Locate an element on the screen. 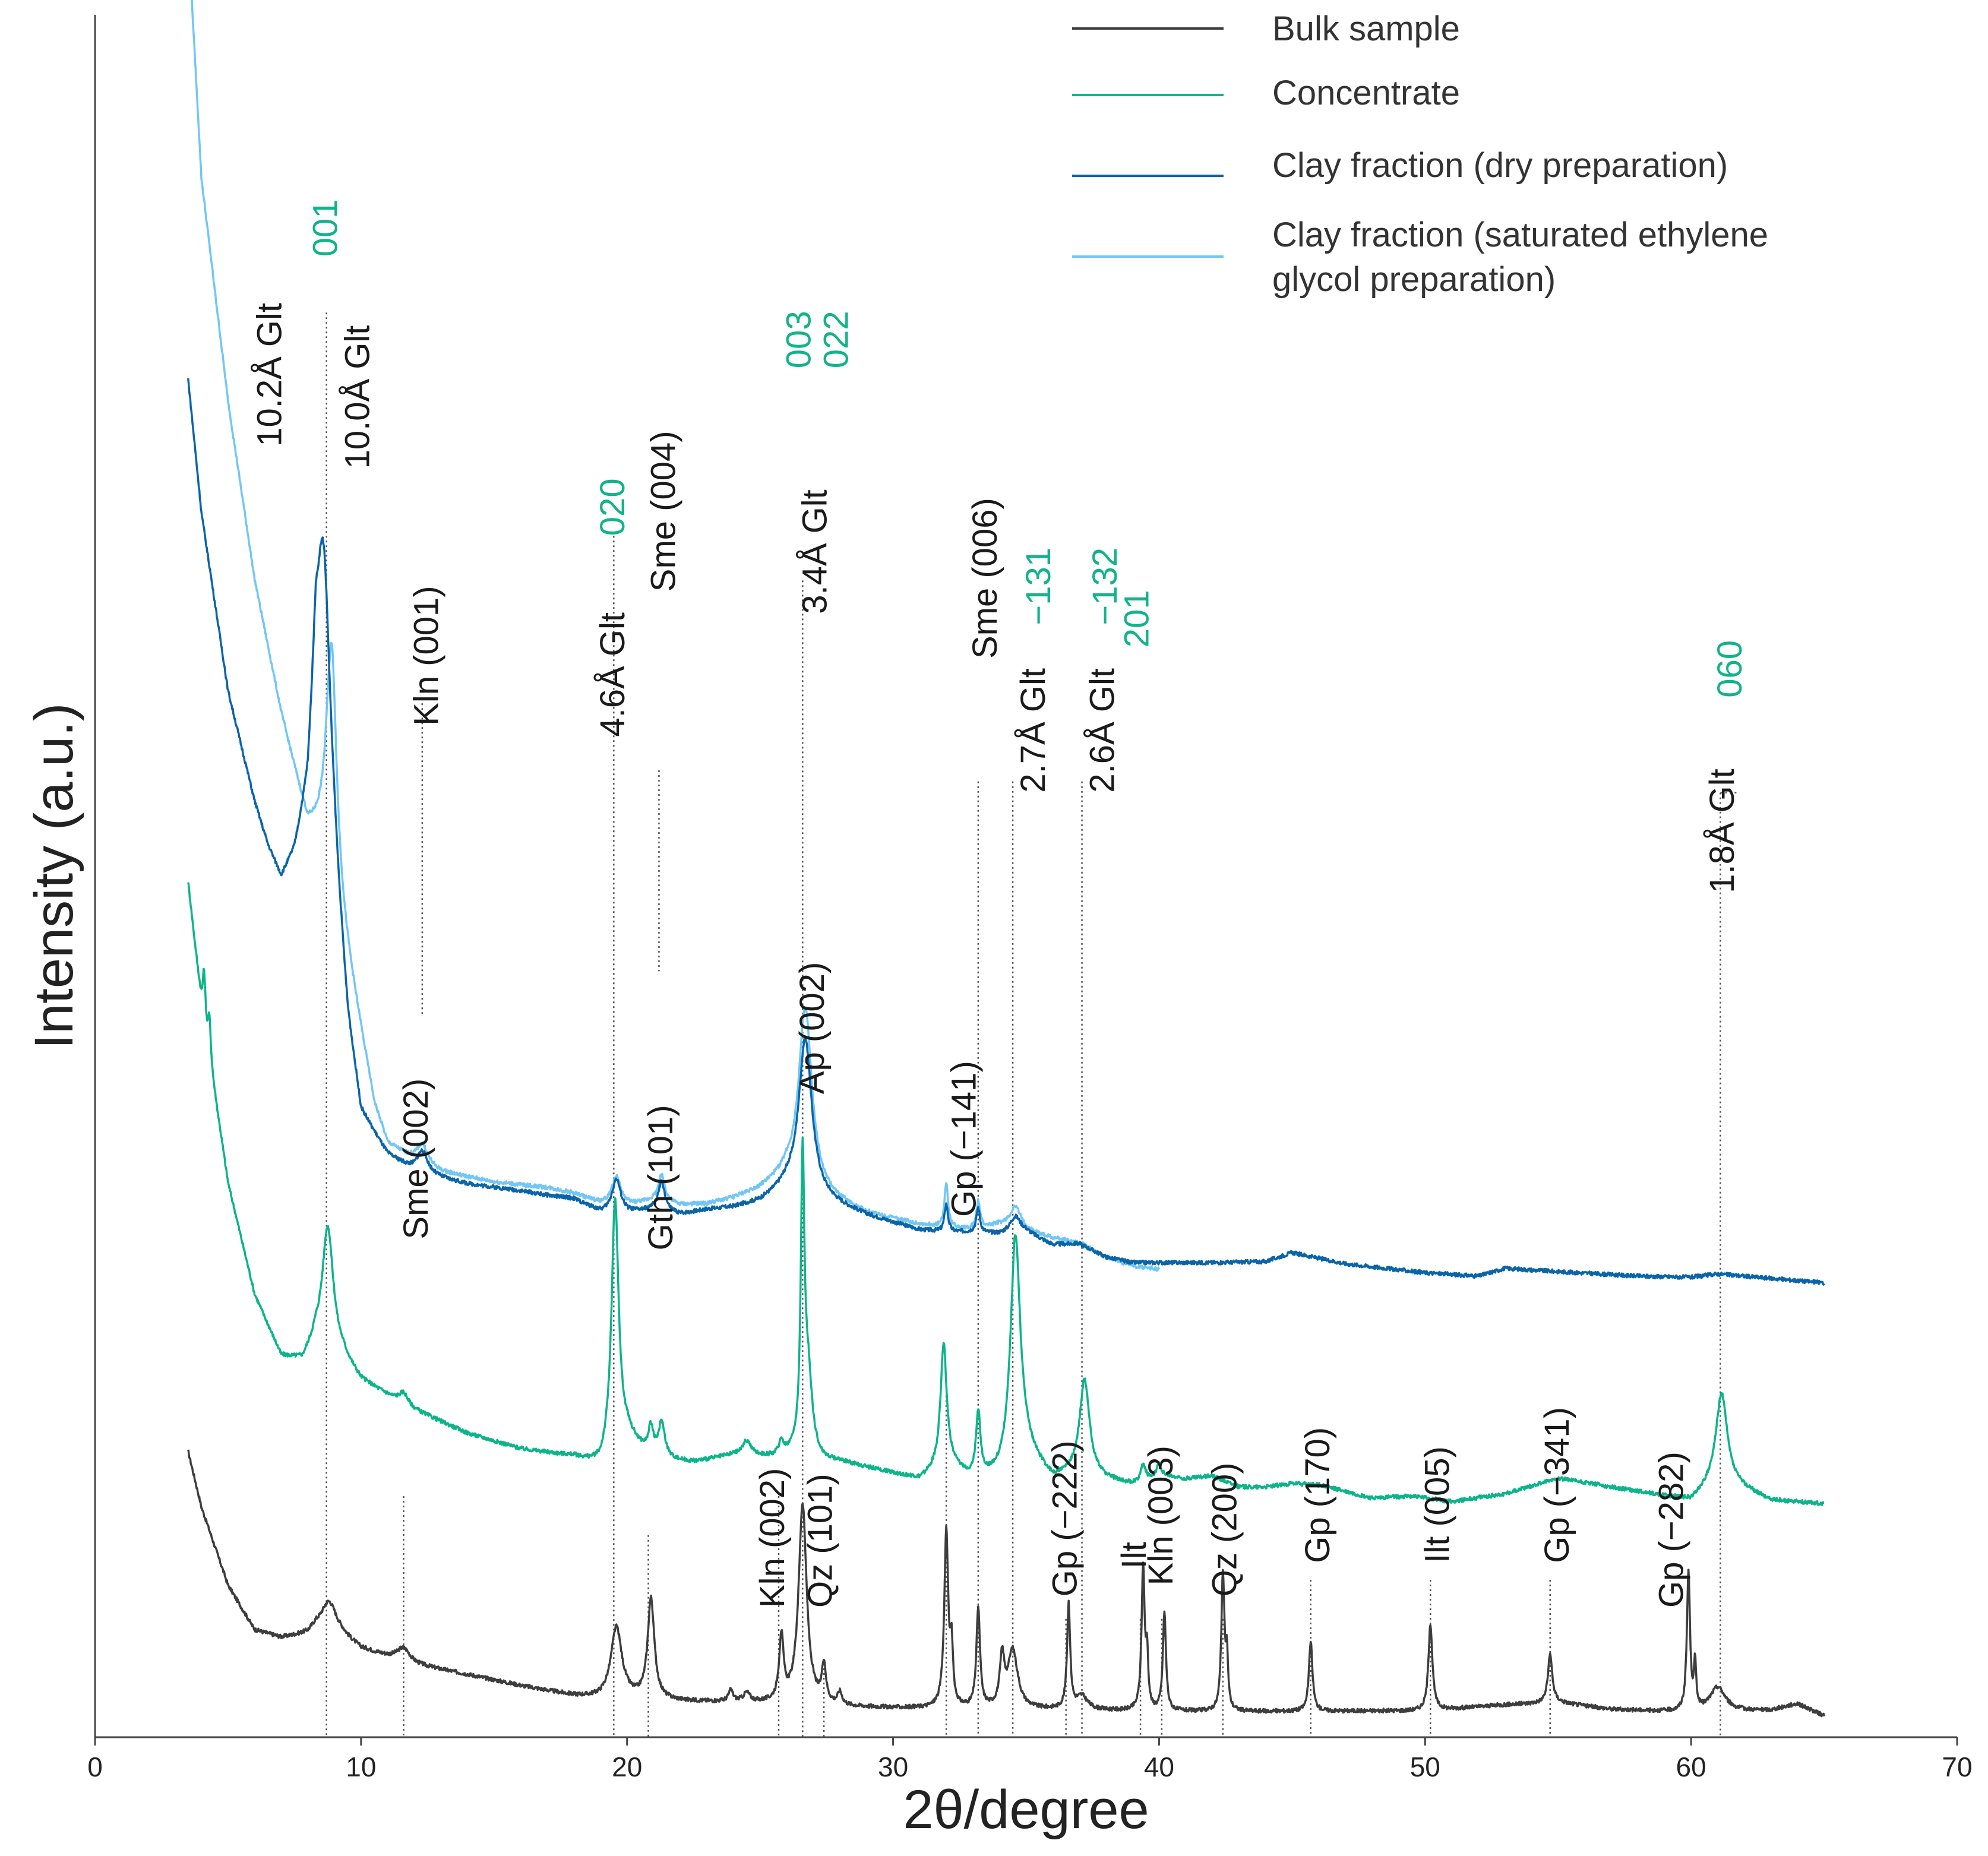 Image resolution: width=1988 pixels, height=1856 pixels. hkl-label: 020 is located at coordinates (612, 507).